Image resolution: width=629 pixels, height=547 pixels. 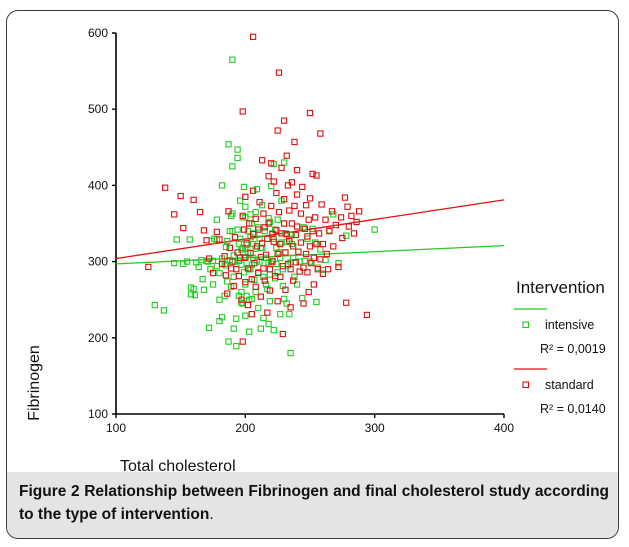 I want to click on x-axis-title: Total cholesterol, so click(x=178, y=466).